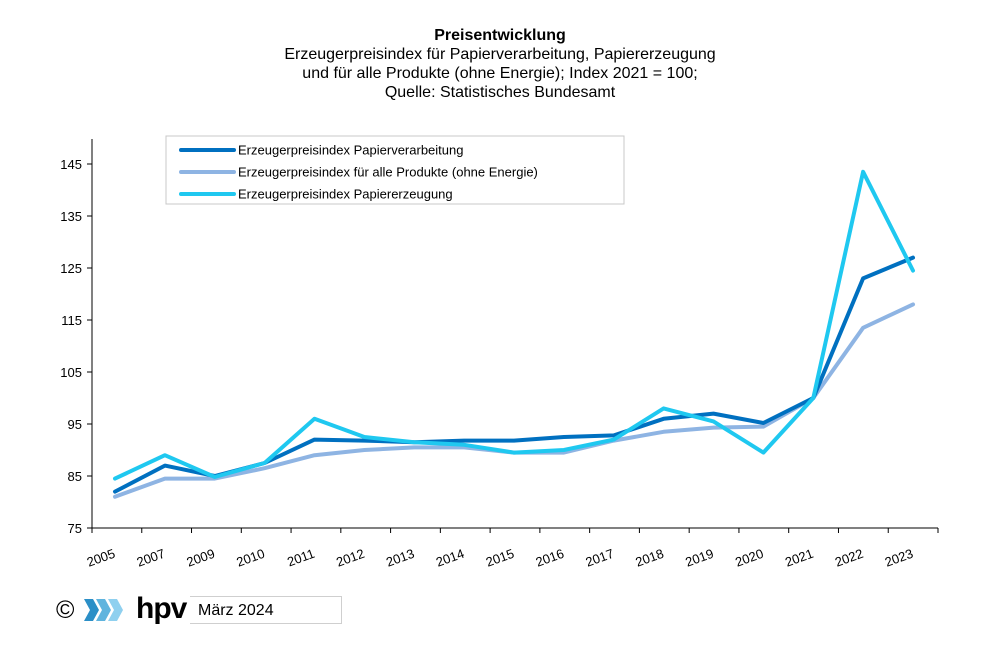 This screenshot has width=1000, height=654. What do you see at coordinates (101, 558) in the screenshot?
I see `x-tick-label: 2005` at bounding box center [101, 558].